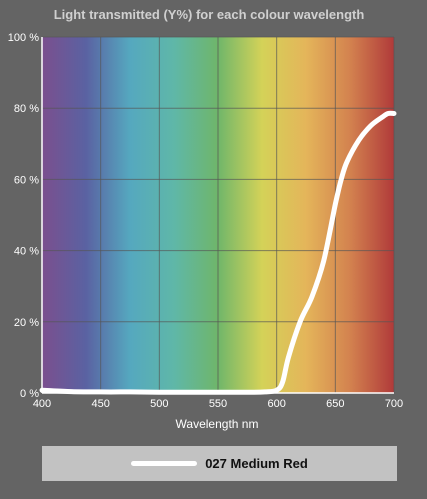 This screenshot has height=499, width=427. Describe the element at coordinates (29, 394) in the screenshot. I see `y-tick-label-0: 0 %` at that location.